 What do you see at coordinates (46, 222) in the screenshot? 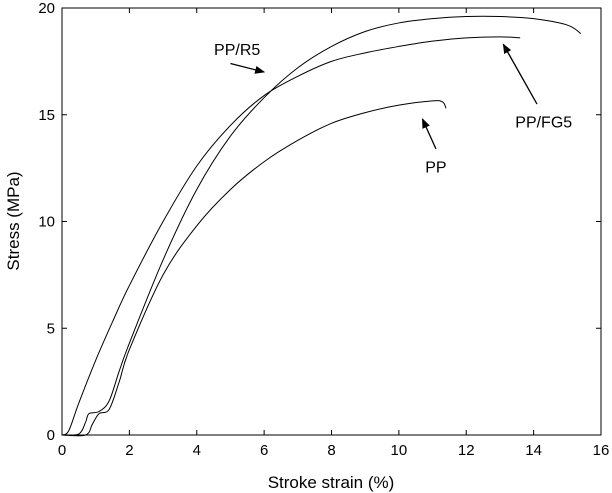
I see `y-tick-label: 10` at bounding box center [46, 222].